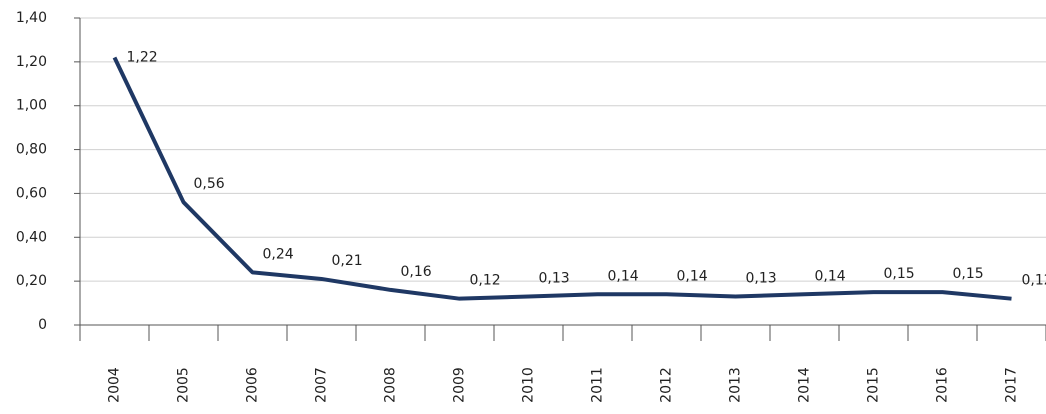 The height and width of the screenshot is (414, 1046). Describe the element at coordinates (598, 385) in the screenshot. I see `x-tick-label: 2011` at that location.